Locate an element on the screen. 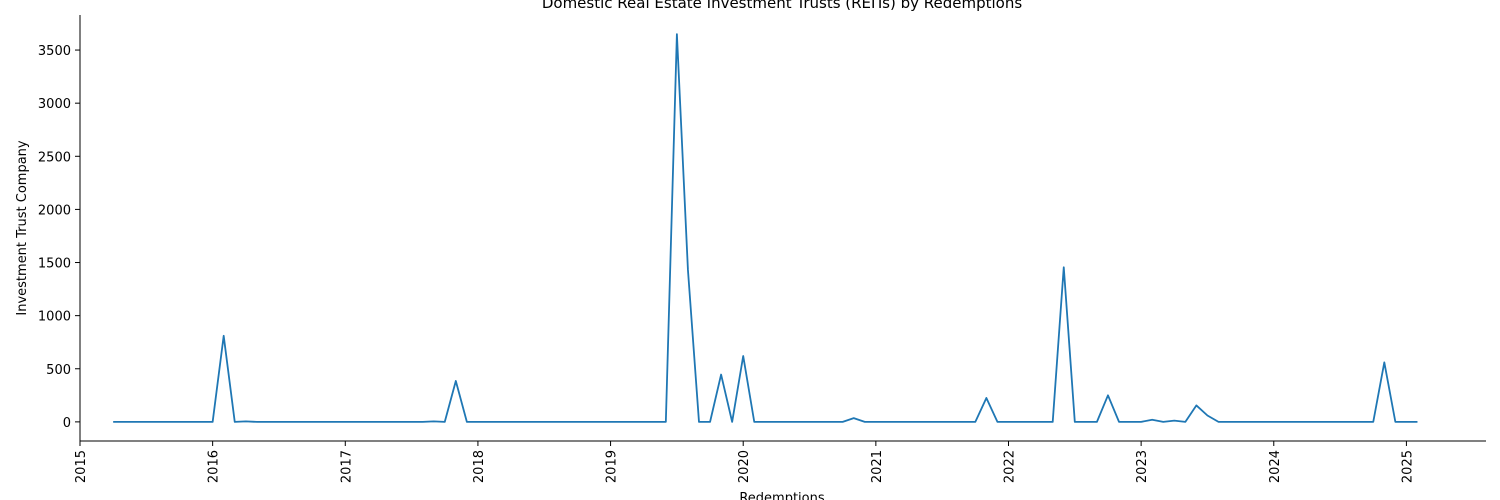 The width and height of the screenshot is (1500, 500). y-tick-label: 3500 is located at coordinates (54, 51).